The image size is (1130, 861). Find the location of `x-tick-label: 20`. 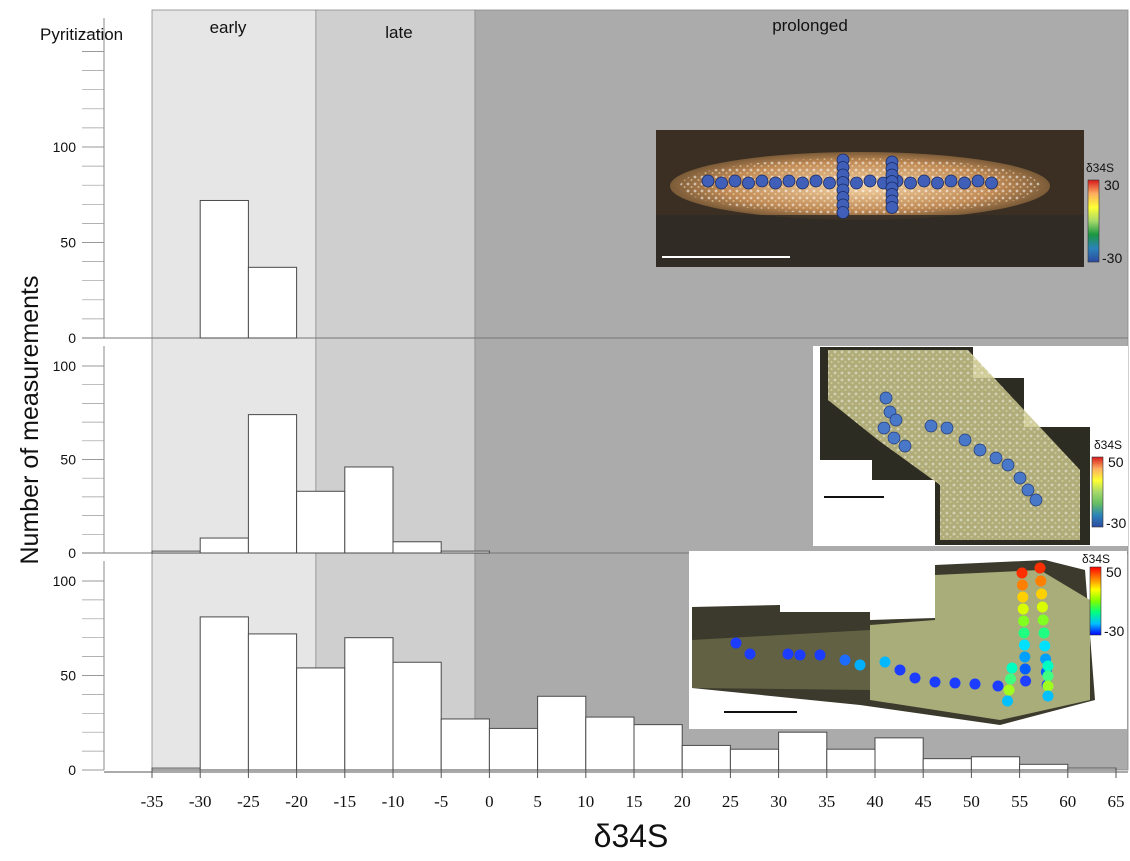

x-tick-label: 20 is located at coordinates (682, 801).